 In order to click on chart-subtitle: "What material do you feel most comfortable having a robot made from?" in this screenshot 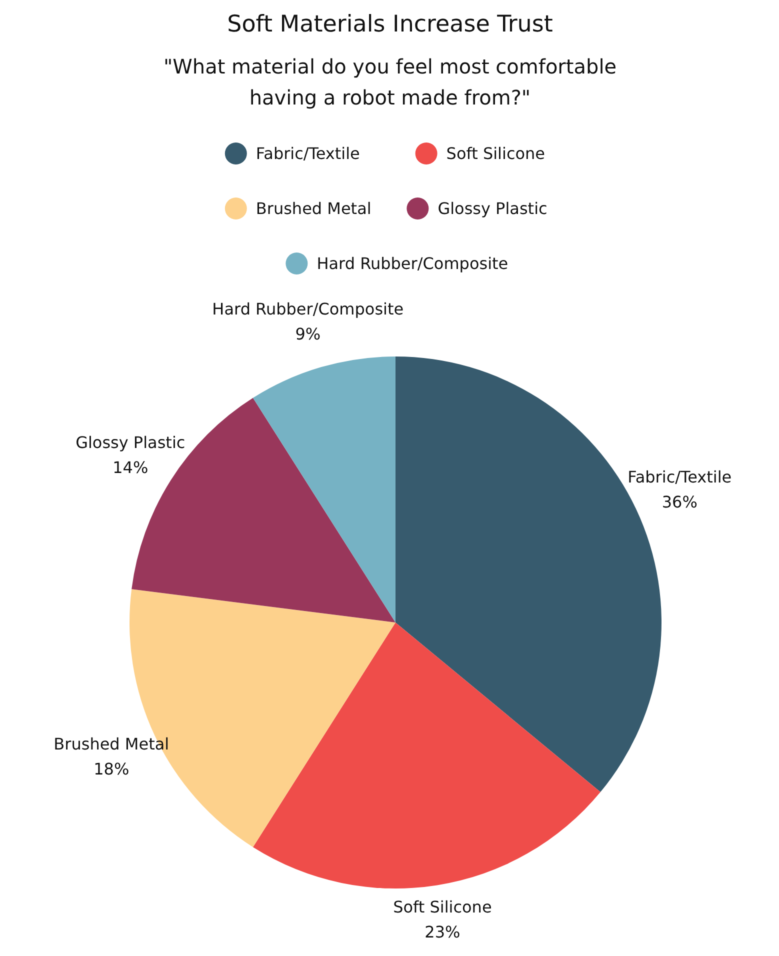, I will do `click(390, 82)`.